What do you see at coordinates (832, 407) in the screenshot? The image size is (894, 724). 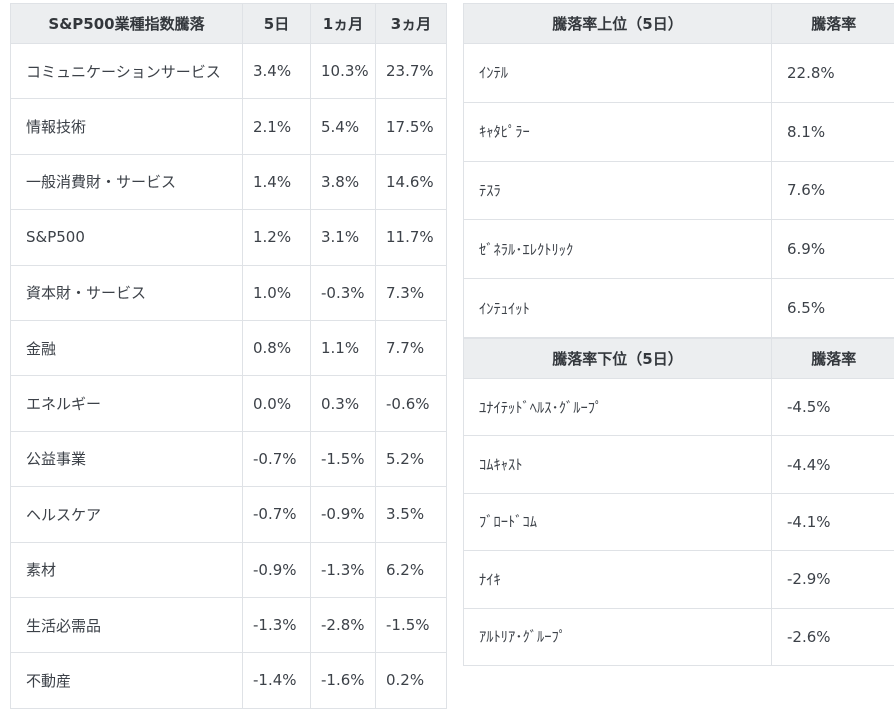 I see `change-value: -4.5%` at bounding box center [832, 407].